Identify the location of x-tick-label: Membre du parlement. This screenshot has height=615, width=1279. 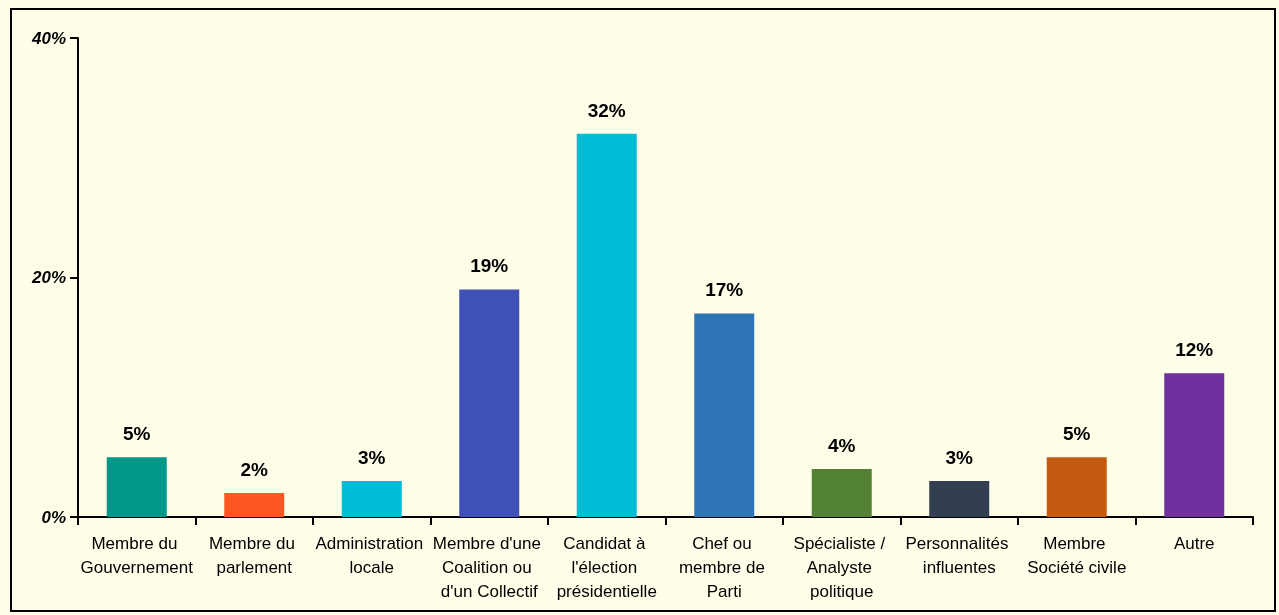
(254, 555).